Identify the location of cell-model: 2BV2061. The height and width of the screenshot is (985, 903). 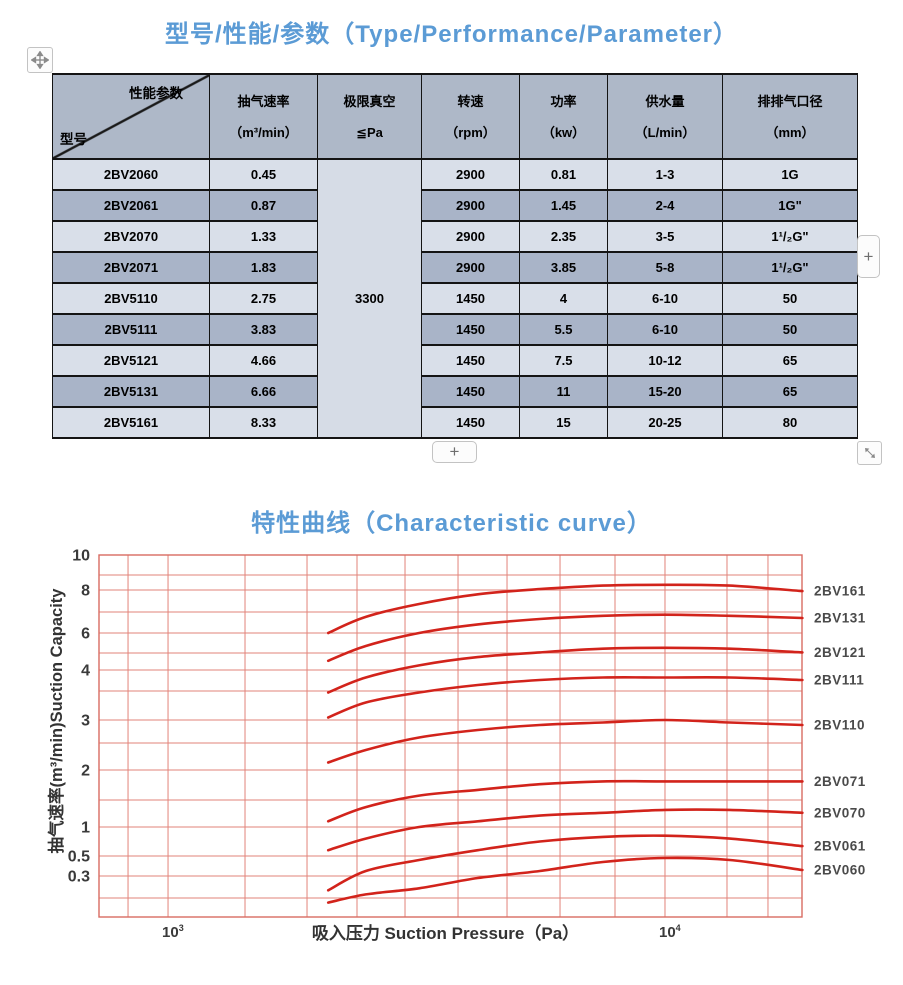
(131, 205).